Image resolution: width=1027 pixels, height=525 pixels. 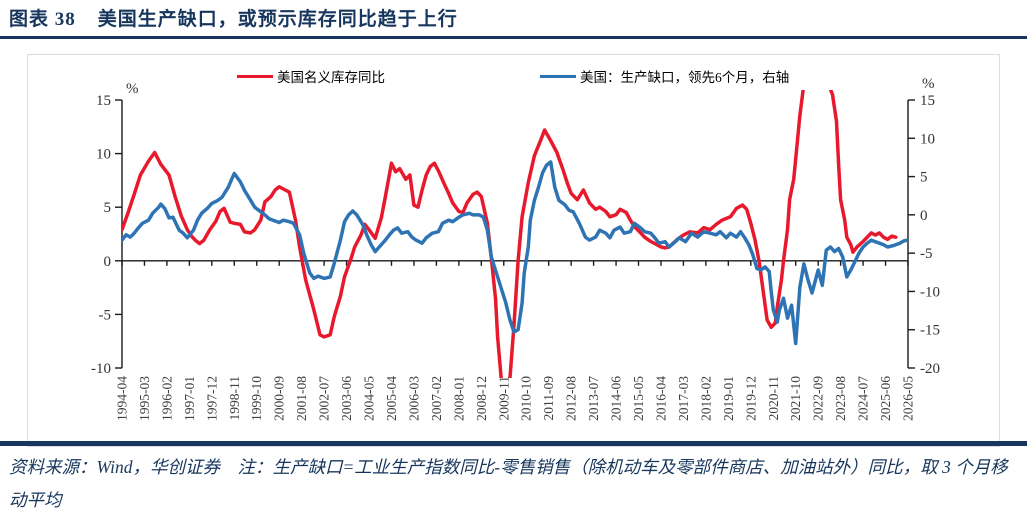 I want to click on figure-title-text: 美国生产缺口，或预示库存同比趋于上行, so click(x=277, y=19).